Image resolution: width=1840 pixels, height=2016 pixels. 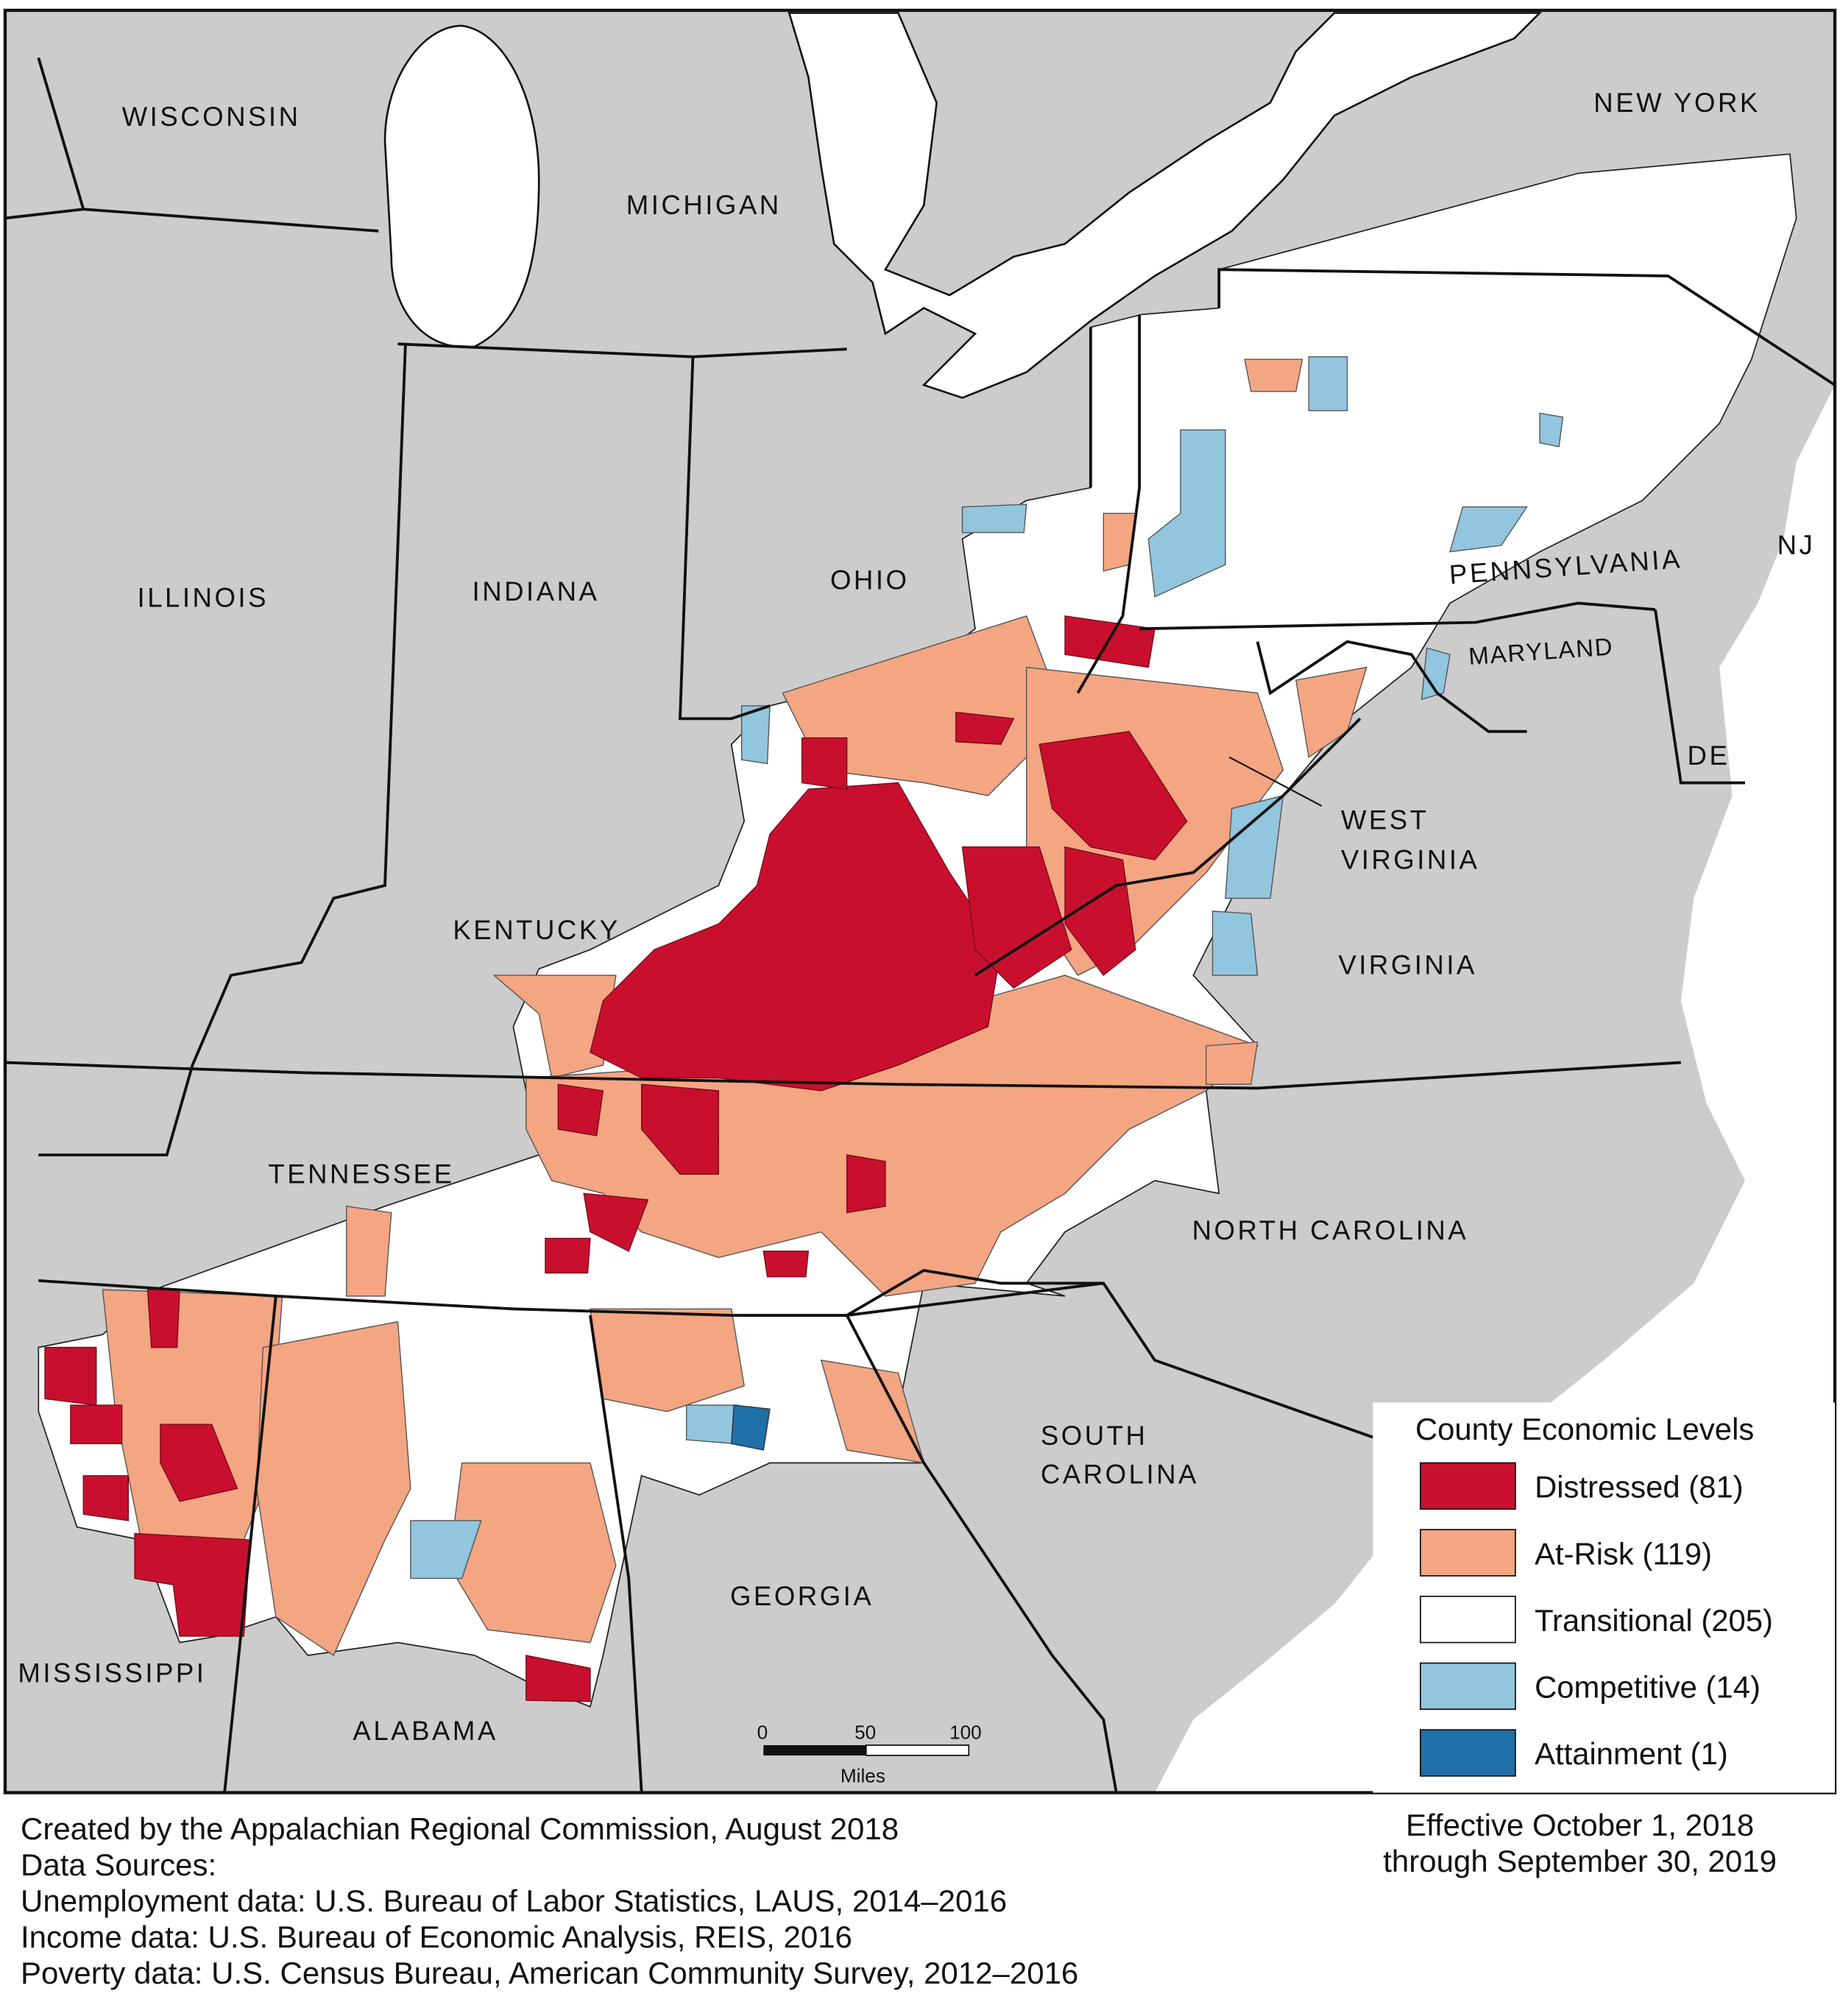 I want to click on west-virginia-leader-line, so click(x=1275, y=781).